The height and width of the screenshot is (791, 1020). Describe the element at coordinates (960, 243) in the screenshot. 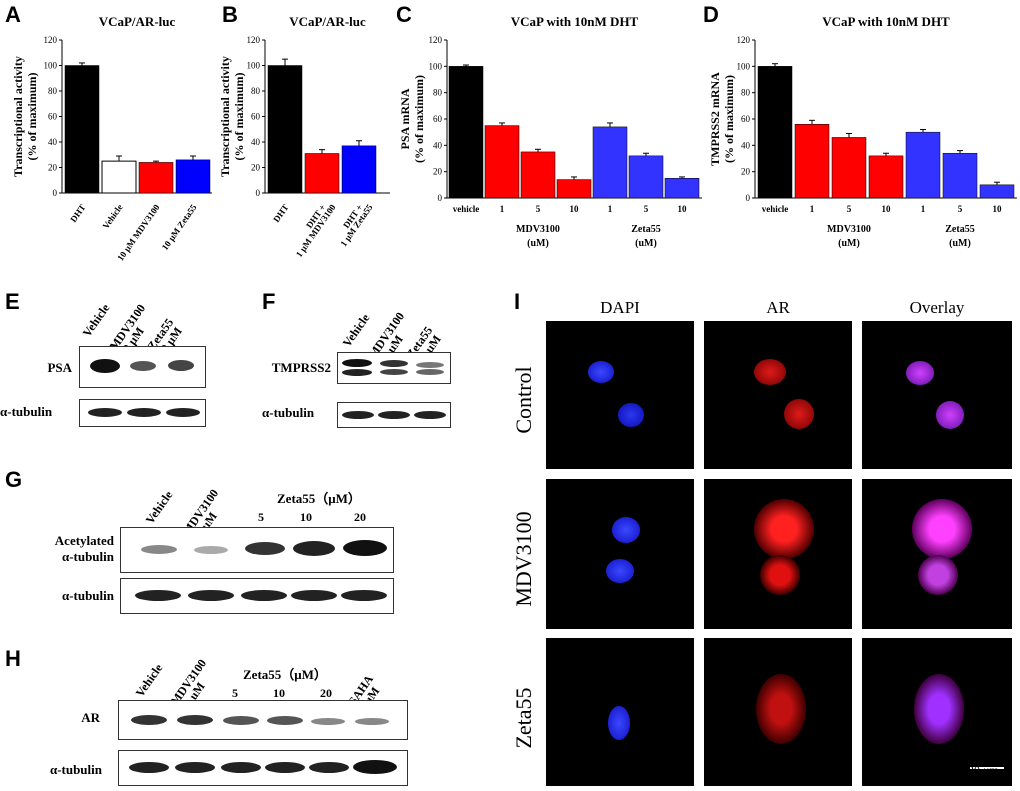

I see `chart-d-group-unit-1: (uM)` at that location.